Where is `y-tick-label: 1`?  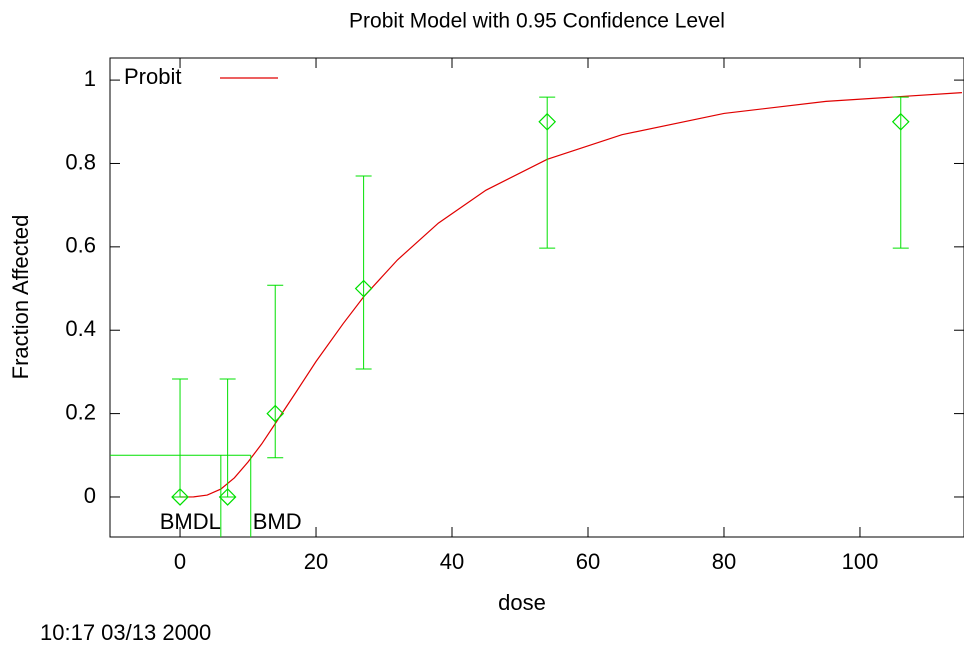
y-tick-label: 1 is located at coordinates (90, 78).